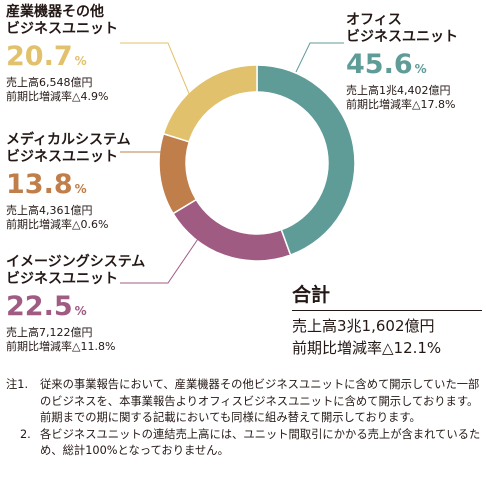 This screenshot has width=486, height=490. I want to click on segment-change: 前期比増減率△17.8%, so click(401, 104).